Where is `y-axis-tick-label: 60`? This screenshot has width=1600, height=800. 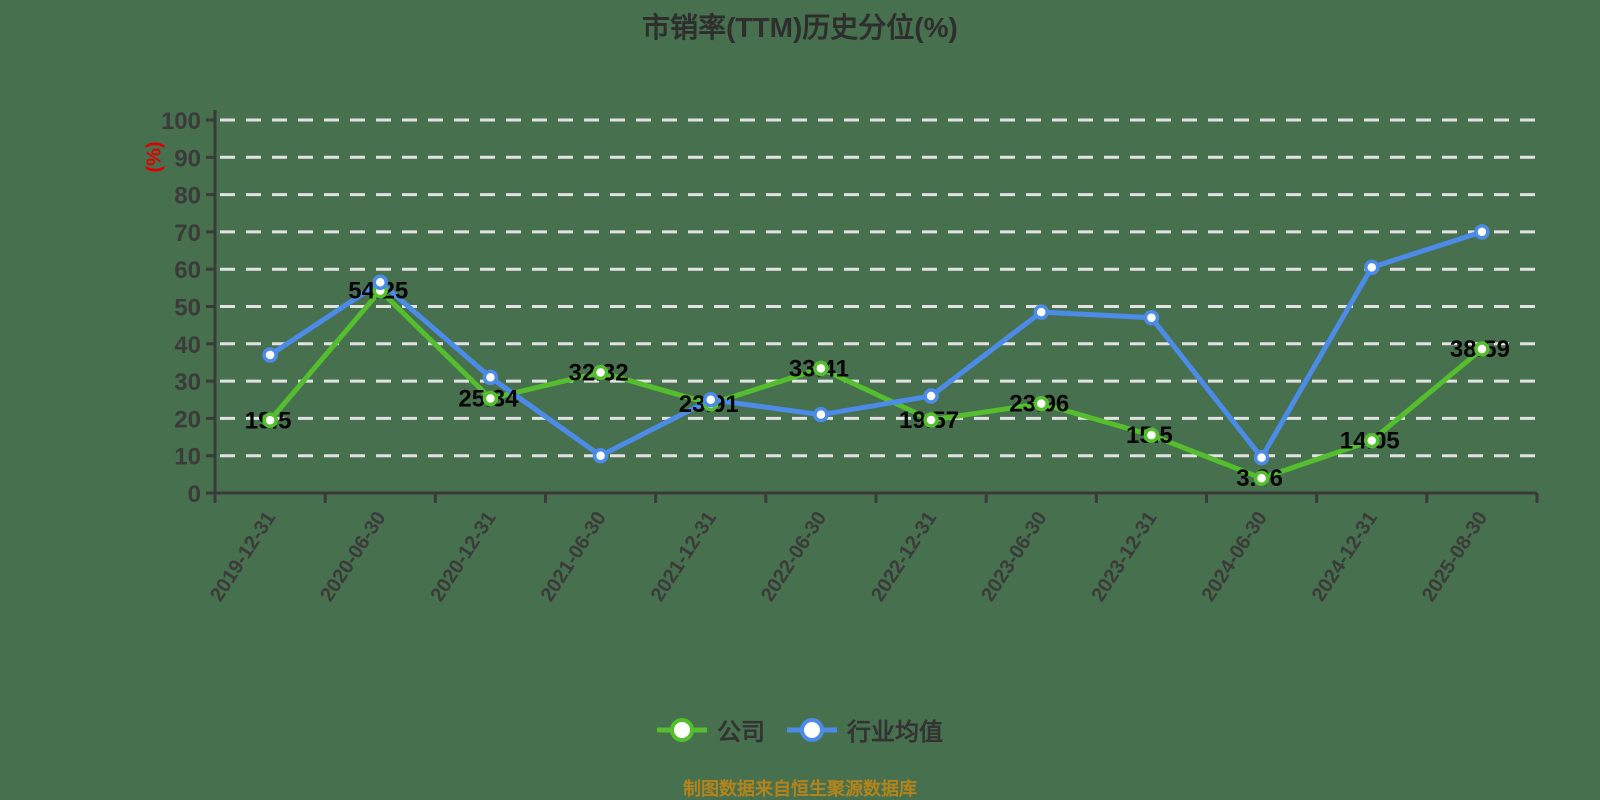 y-axis-tick-label: 60 is located at coordinates (187, 270).